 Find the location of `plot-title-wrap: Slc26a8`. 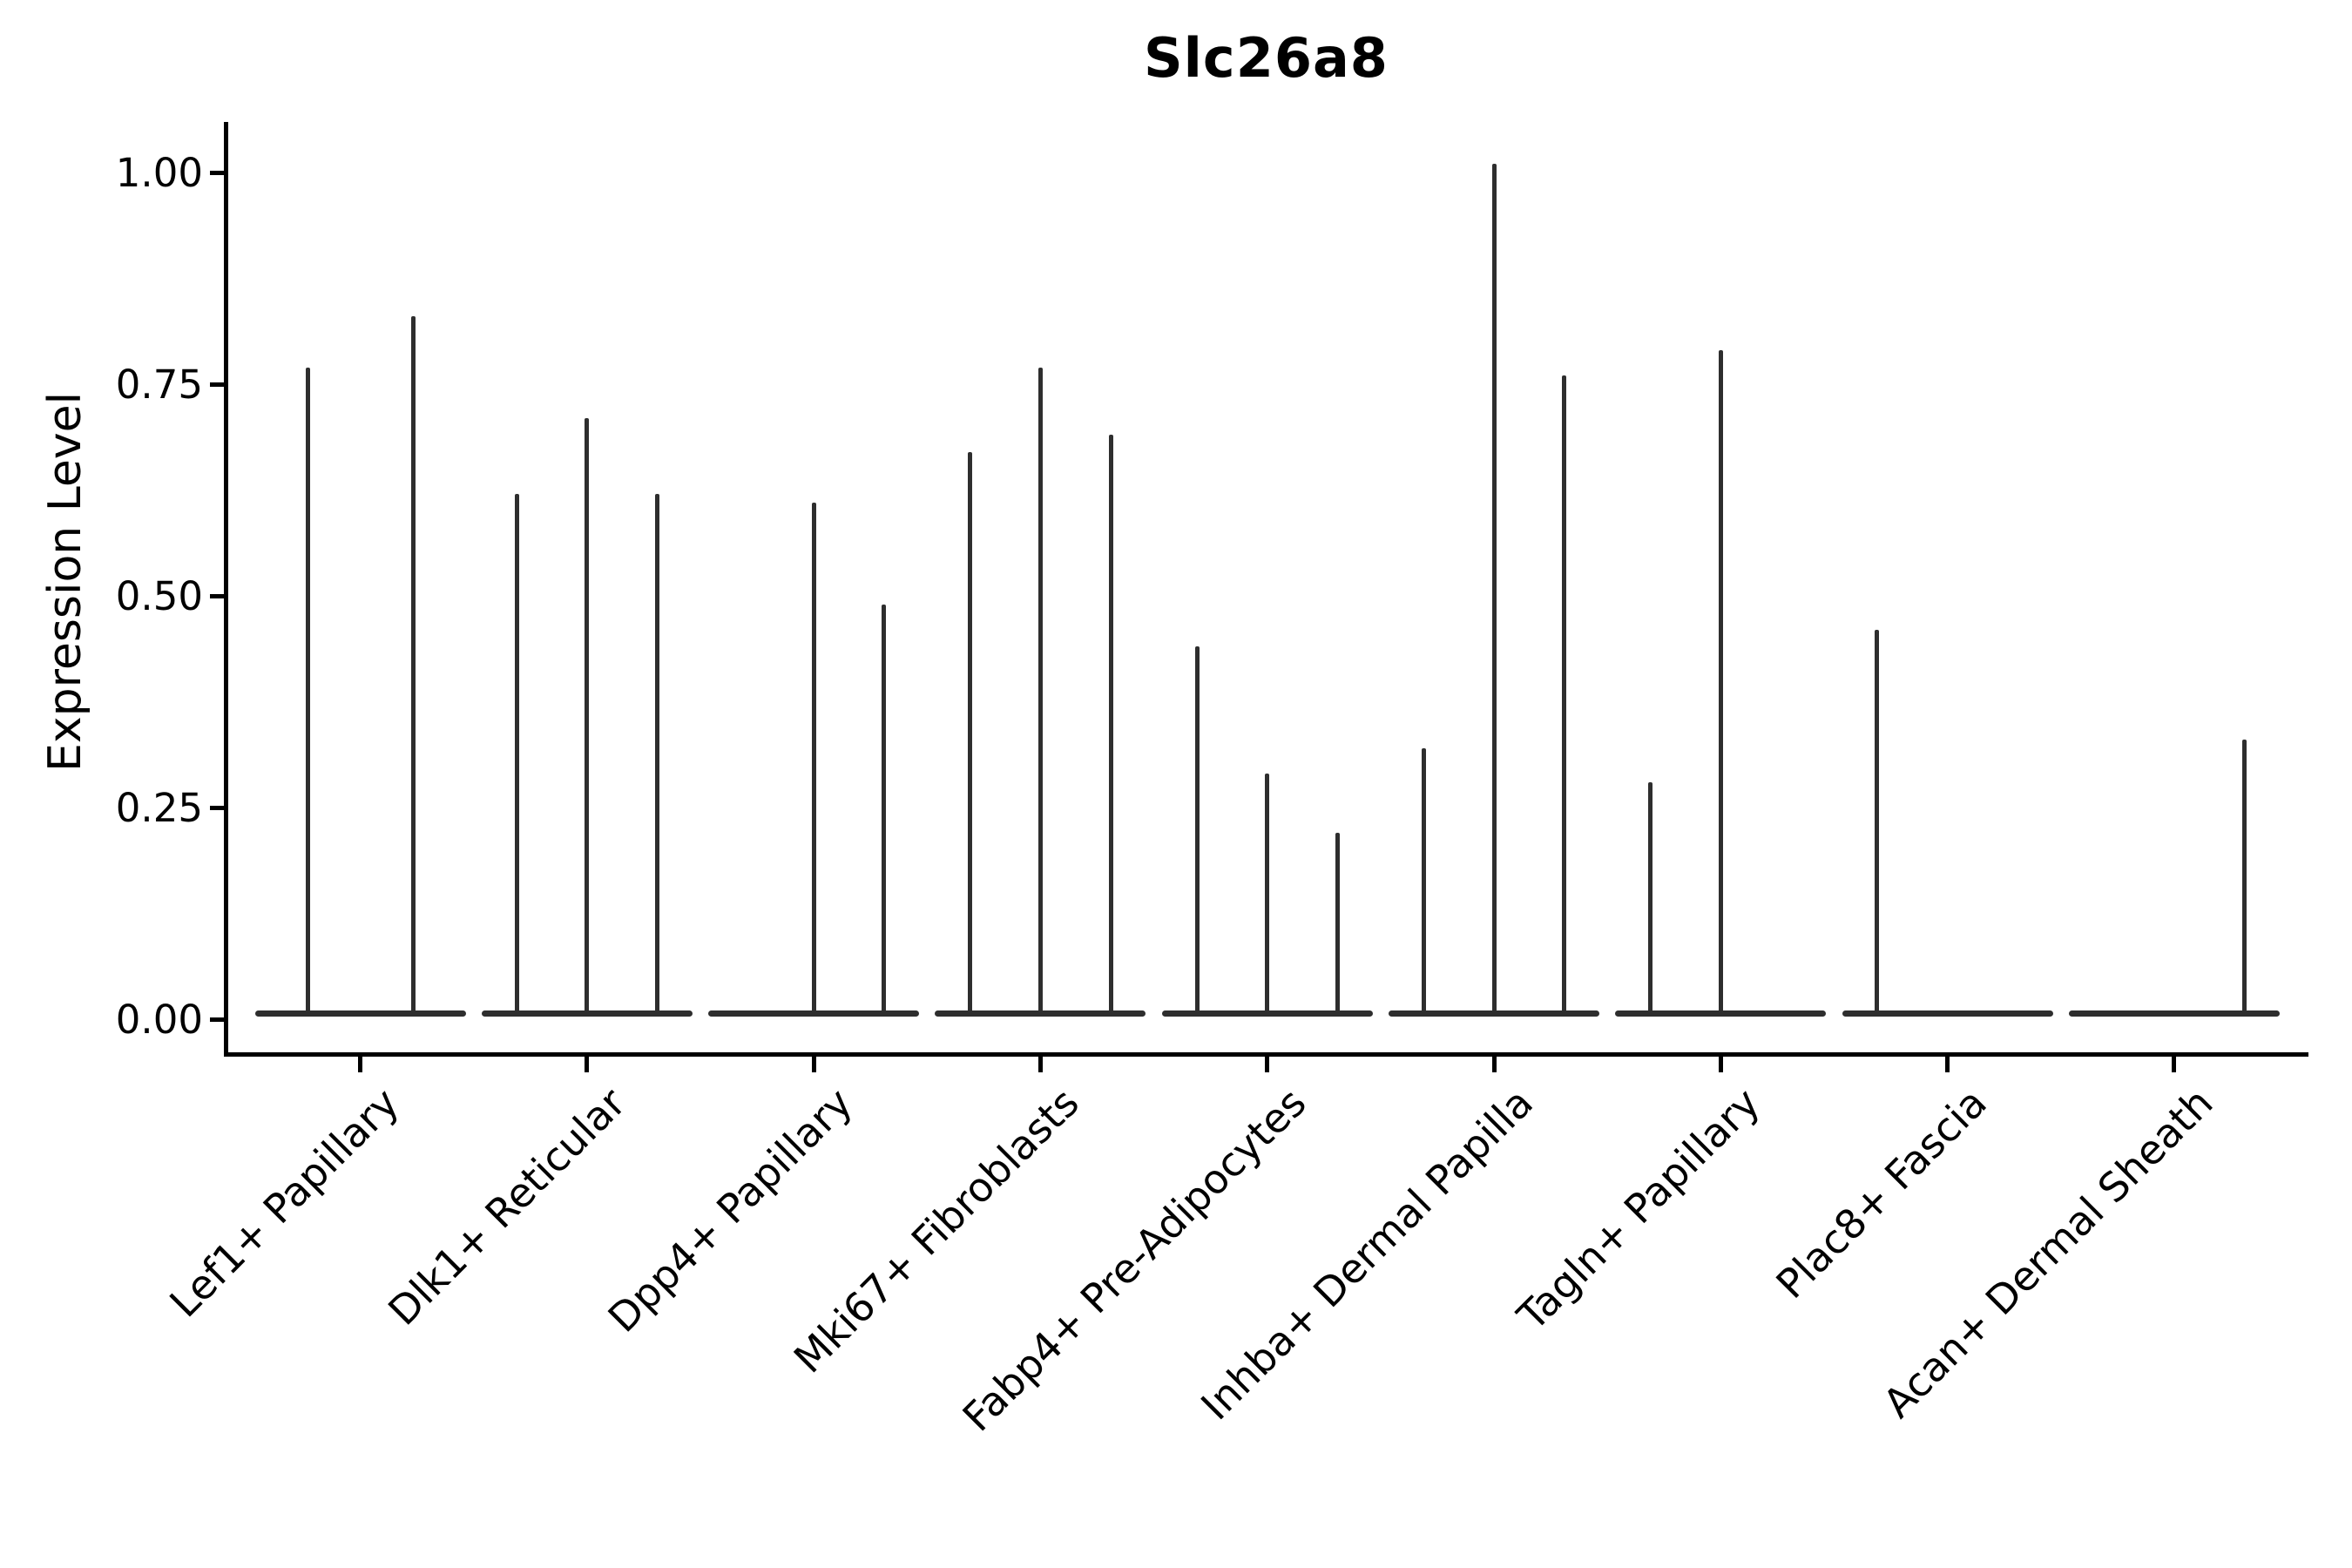

plot-title-wrap: Slc26a8 is located at coordinates (1266, 58).